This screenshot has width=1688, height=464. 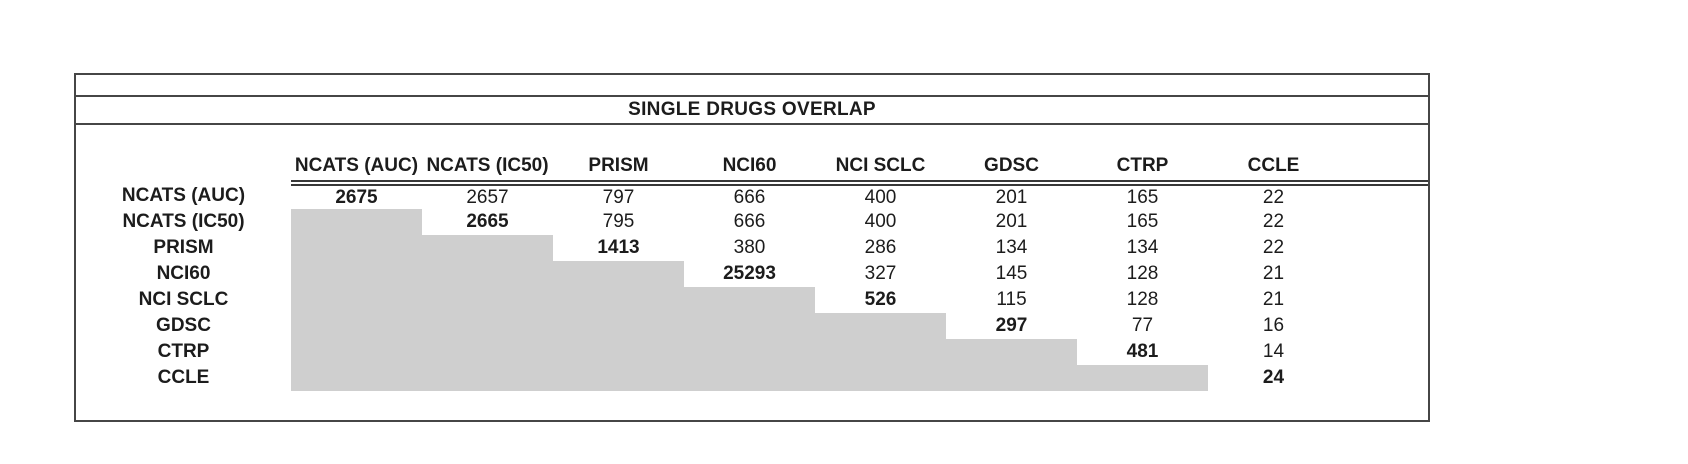 What do you see at coordinates (1011, 299) in the screenshot?
I see `cell-nci-sclc-gdsc: 115` at bounding box center [1011, 299].